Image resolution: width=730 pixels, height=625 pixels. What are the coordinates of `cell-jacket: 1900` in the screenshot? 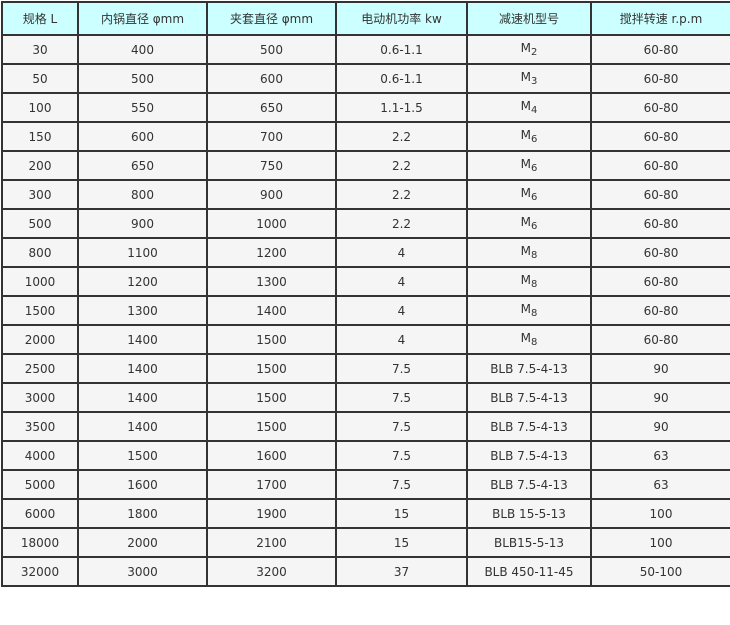 It's located at (271, 513).